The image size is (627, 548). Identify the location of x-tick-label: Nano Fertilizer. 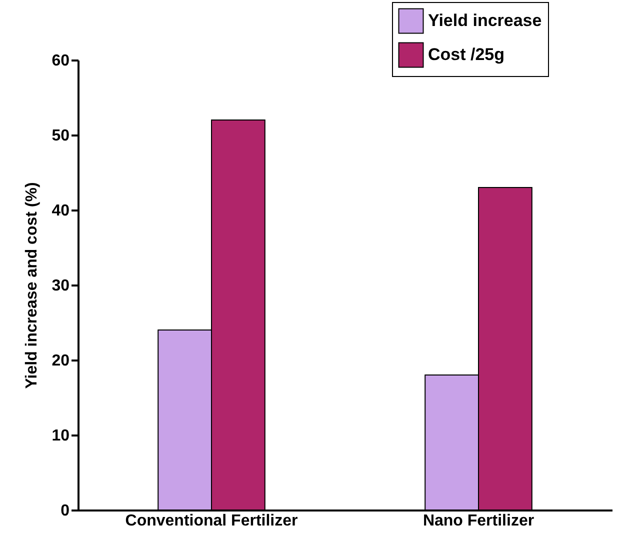
(478, 521).